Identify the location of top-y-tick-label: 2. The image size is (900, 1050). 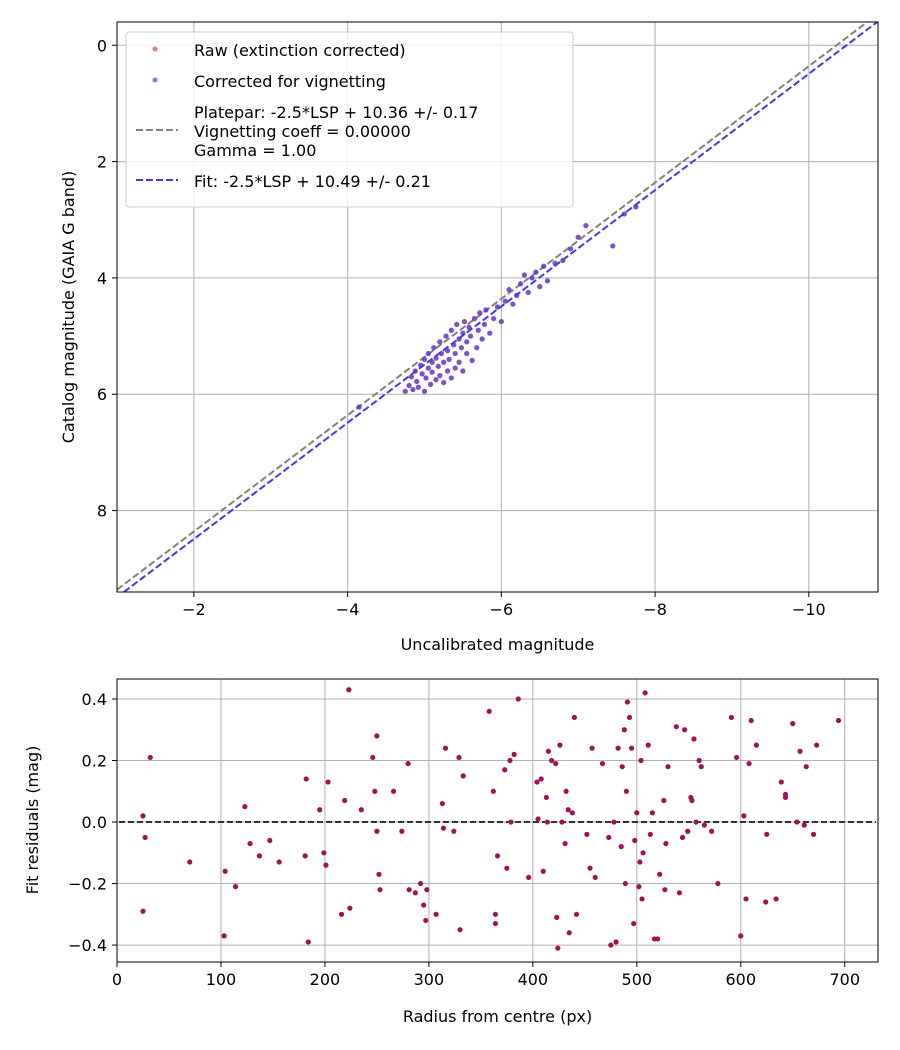
(102, 162).